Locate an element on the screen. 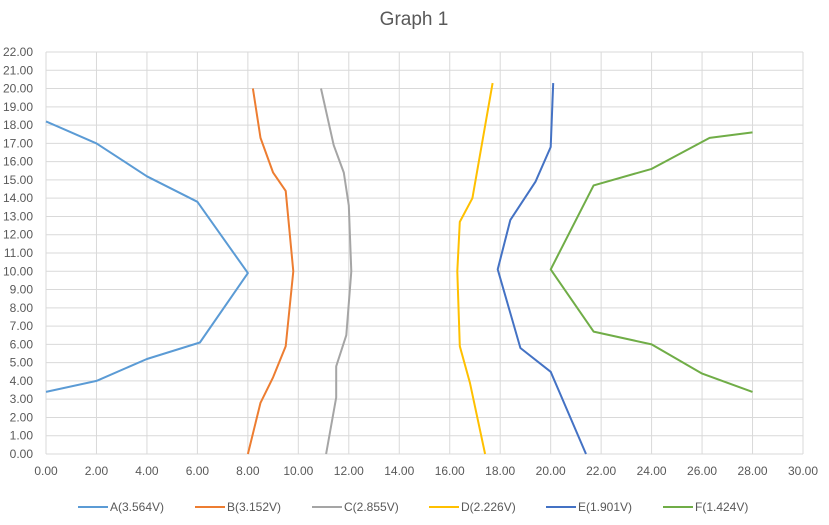  legend-label: E(1.901V) is located at coordinates (605, 507).